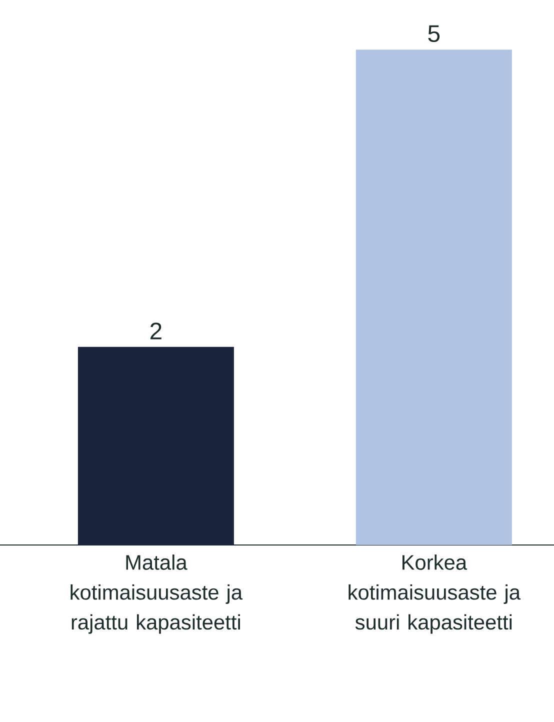  I want to click on x-tick-label: Korkea kotimaisuusaste ja suuri kapasiteetti, so click(434, 594).